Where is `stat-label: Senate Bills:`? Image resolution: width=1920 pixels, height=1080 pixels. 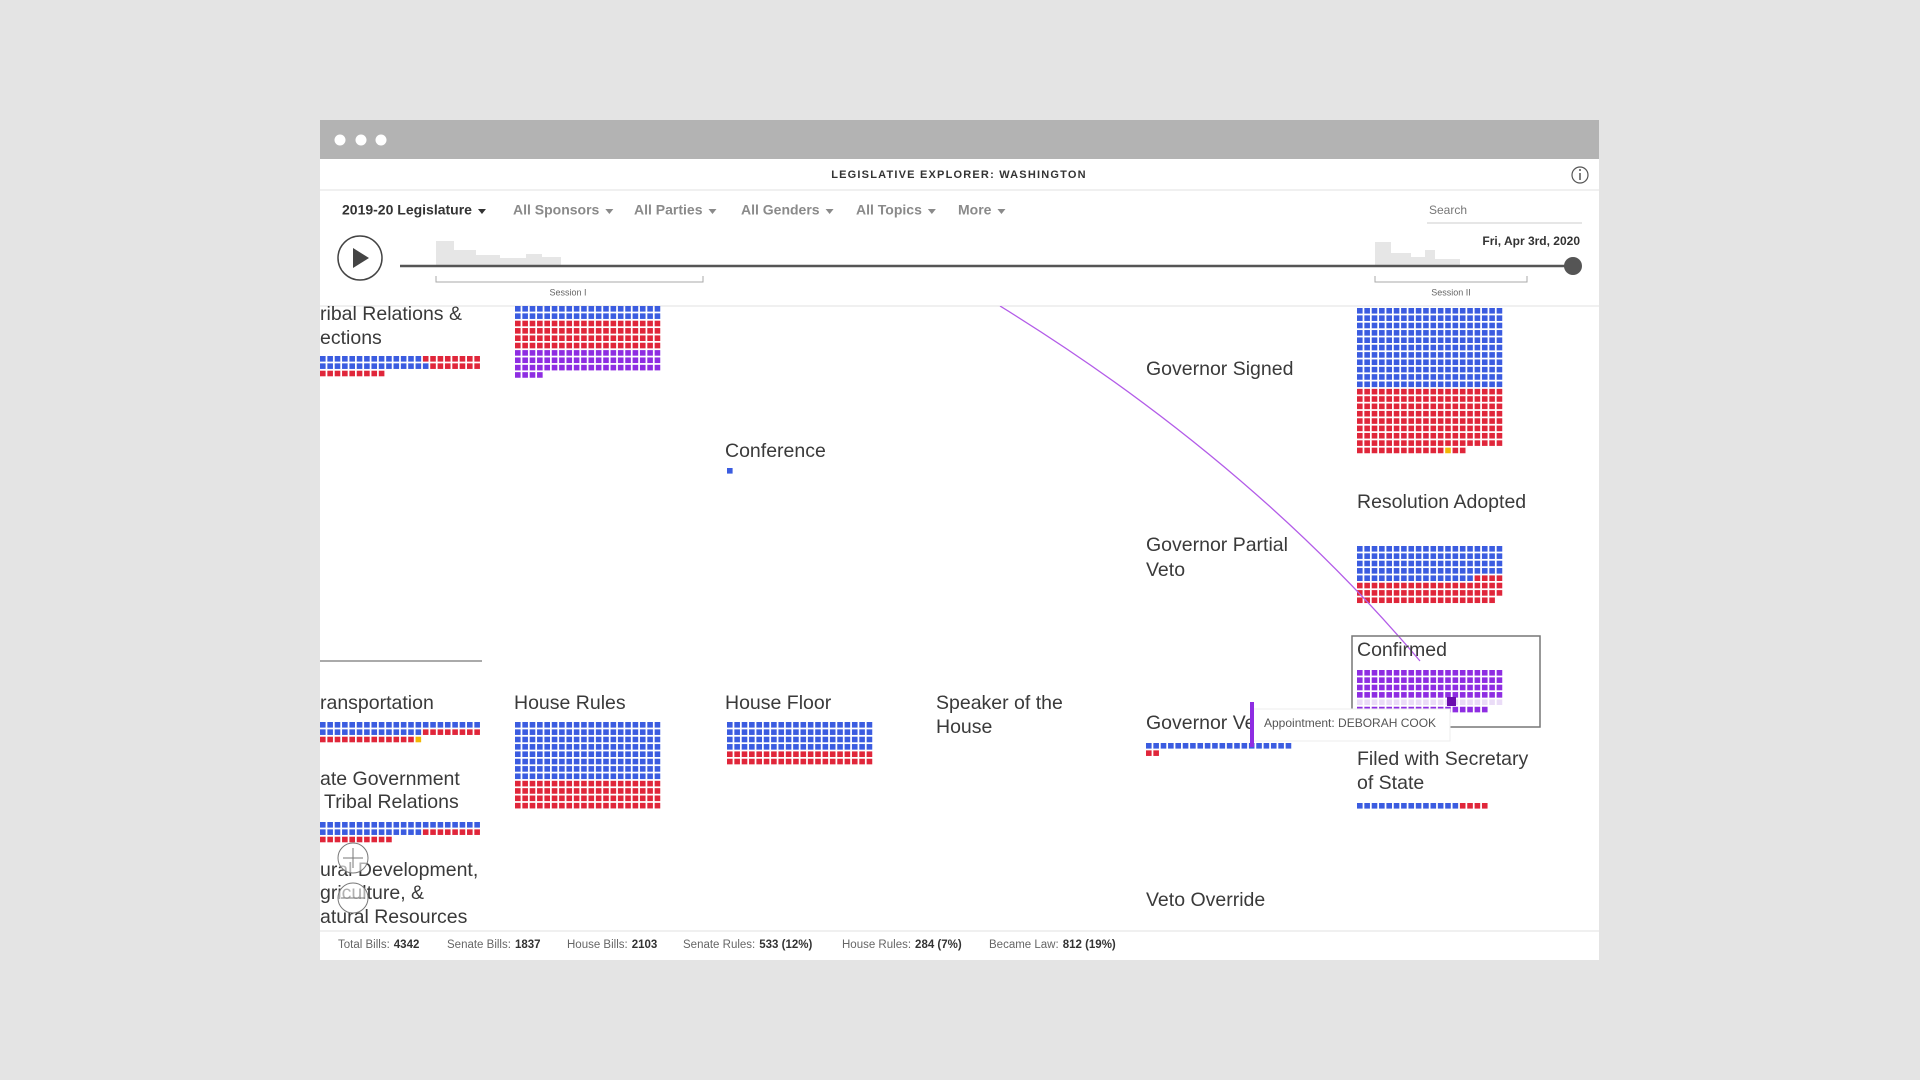 stat-label: Senate Bills: is located at coordinates (479, 945).